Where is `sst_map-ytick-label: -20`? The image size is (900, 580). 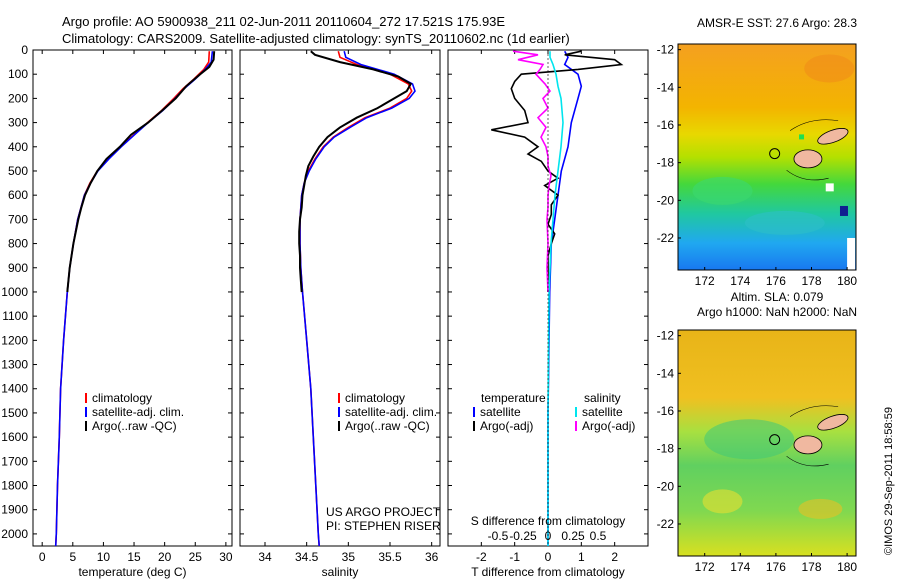
sst_map-ytick-label: -20 is located at coordinates (666, 200).